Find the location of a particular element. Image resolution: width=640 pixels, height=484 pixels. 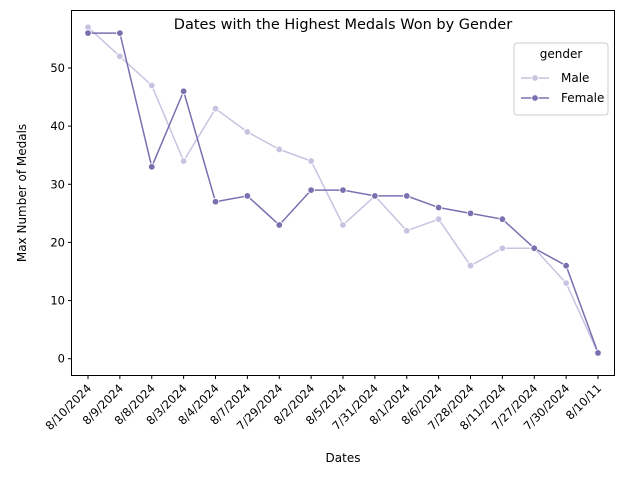

legend: gender Male Female is located at coordinates (561, 79).